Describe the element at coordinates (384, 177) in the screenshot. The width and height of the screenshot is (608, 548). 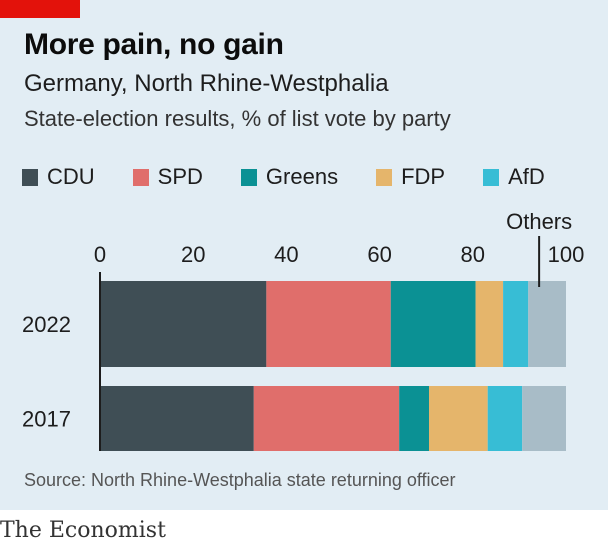
I see `legend-swatch-fdp` at that location.